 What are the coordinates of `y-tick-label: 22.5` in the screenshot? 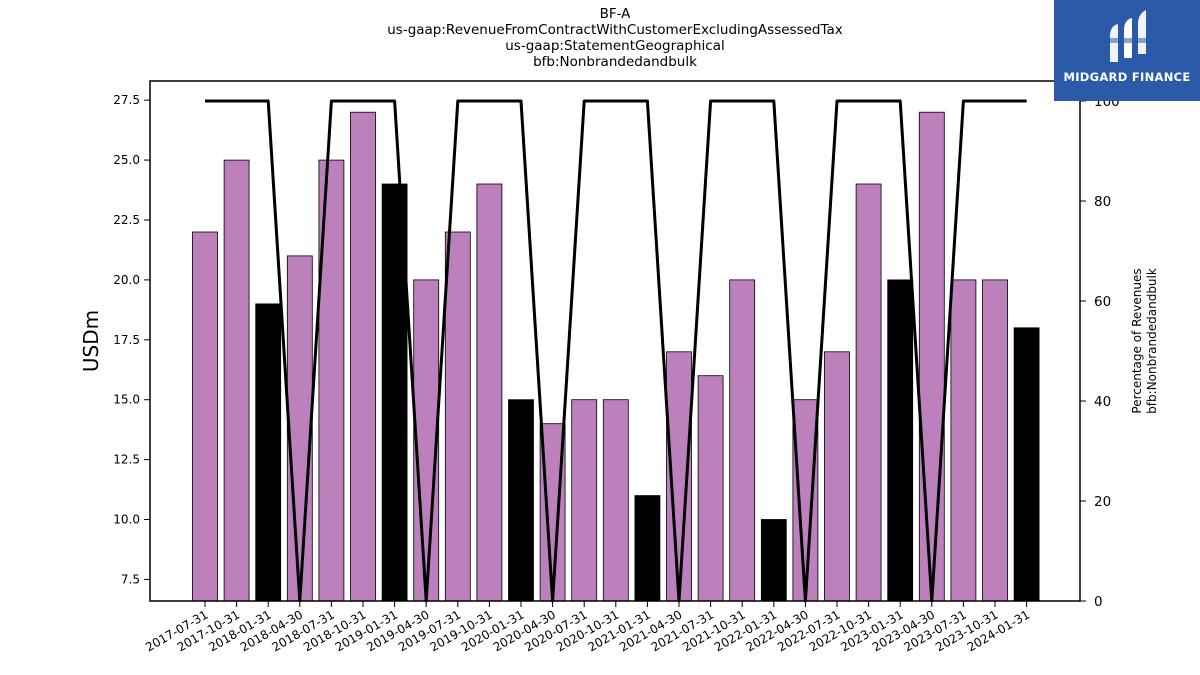 It's located at (126, 220).